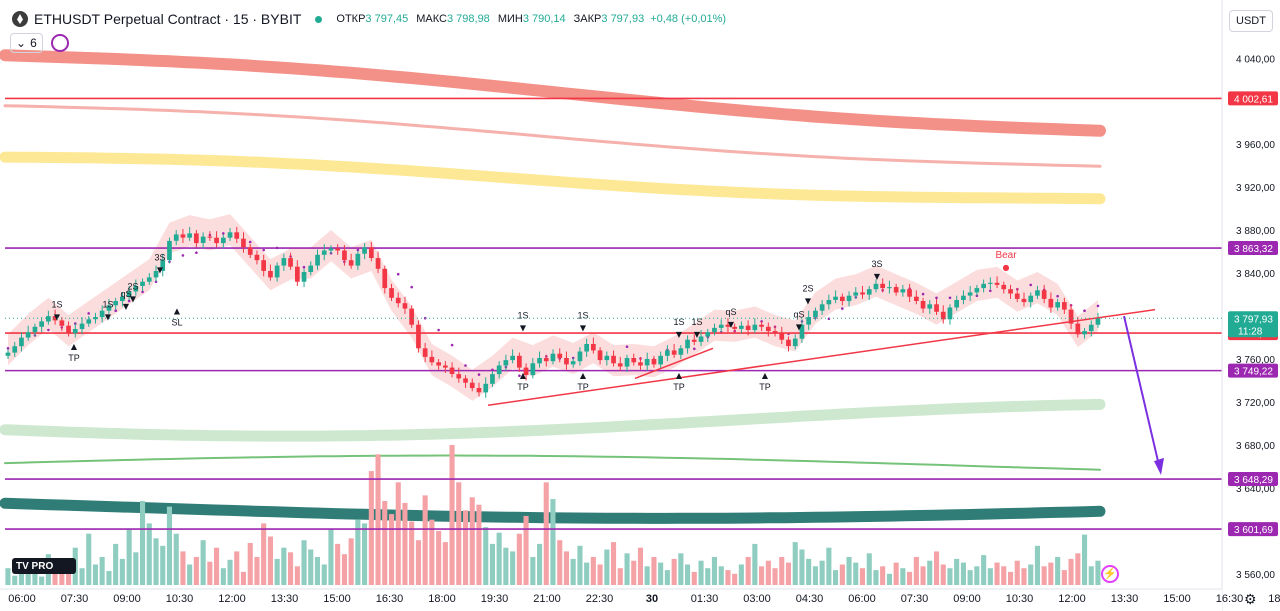  What do you see at coordinates (44, 566) in the screenshot?
I see `tradingview-logo: TV PRO` at bounding box center [44, 566].